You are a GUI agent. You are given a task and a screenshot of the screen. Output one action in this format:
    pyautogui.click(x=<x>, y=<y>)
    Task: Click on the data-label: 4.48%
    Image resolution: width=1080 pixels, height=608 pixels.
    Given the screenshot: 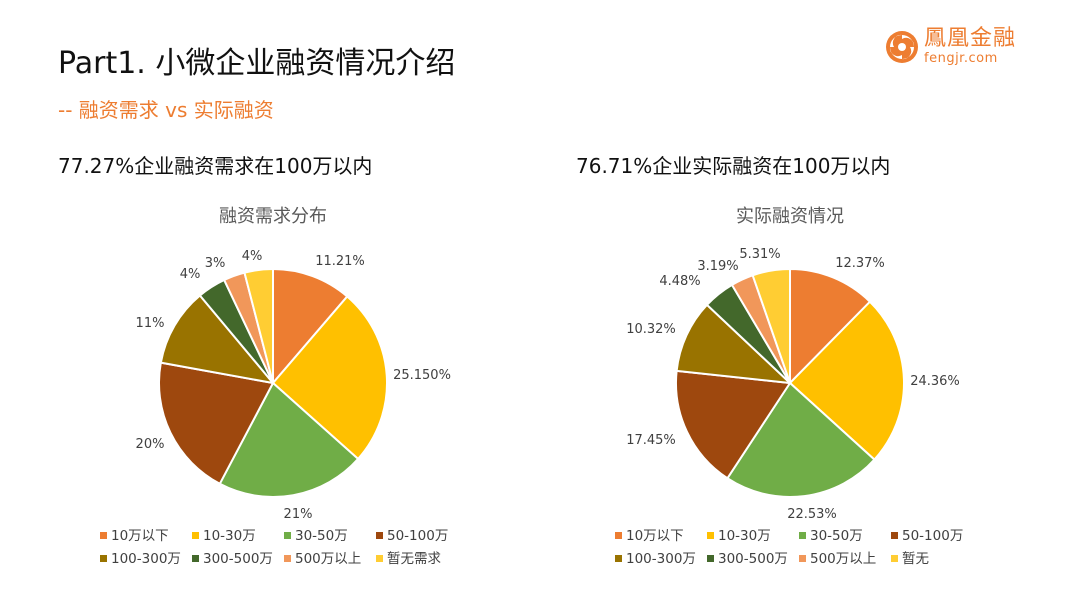 What is the action you would take?
    pyautogui.click(x=679, y=281)
    